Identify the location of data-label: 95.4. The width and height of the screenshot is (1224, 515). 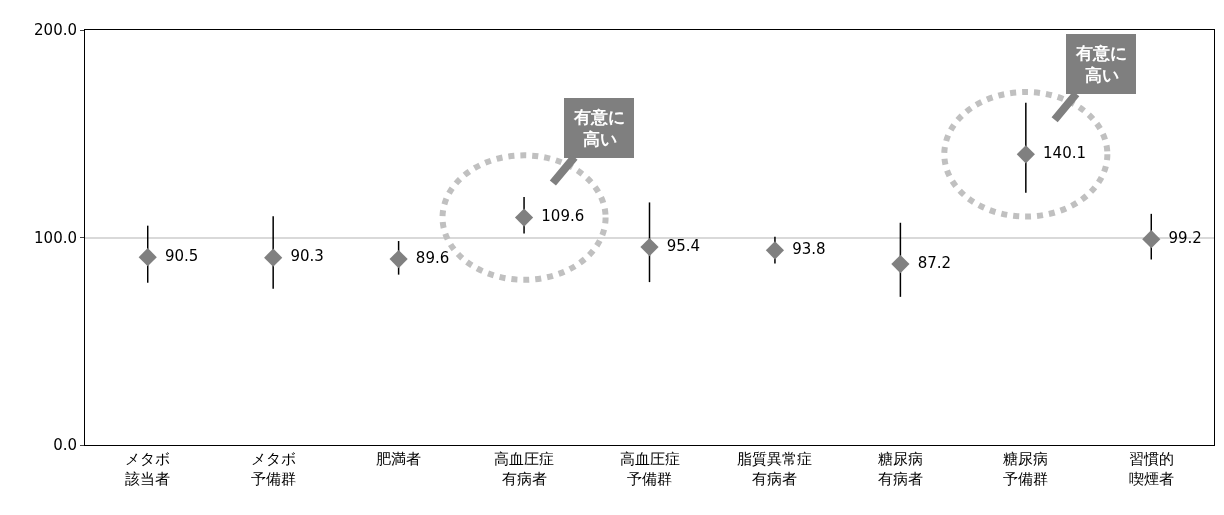
(680, 245).